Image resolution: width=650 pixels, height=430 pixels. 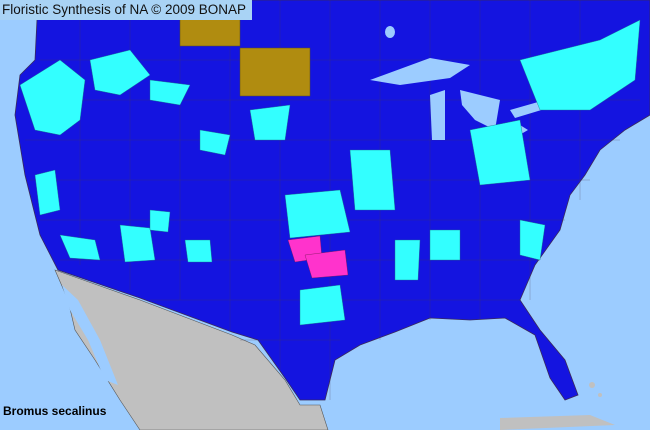 What do you see at coordinates (126, 10) in the screenshot?
I see `map-title: Floristic Synthesis of NA © 2009 BONAP` at bounding box center [126, 10].